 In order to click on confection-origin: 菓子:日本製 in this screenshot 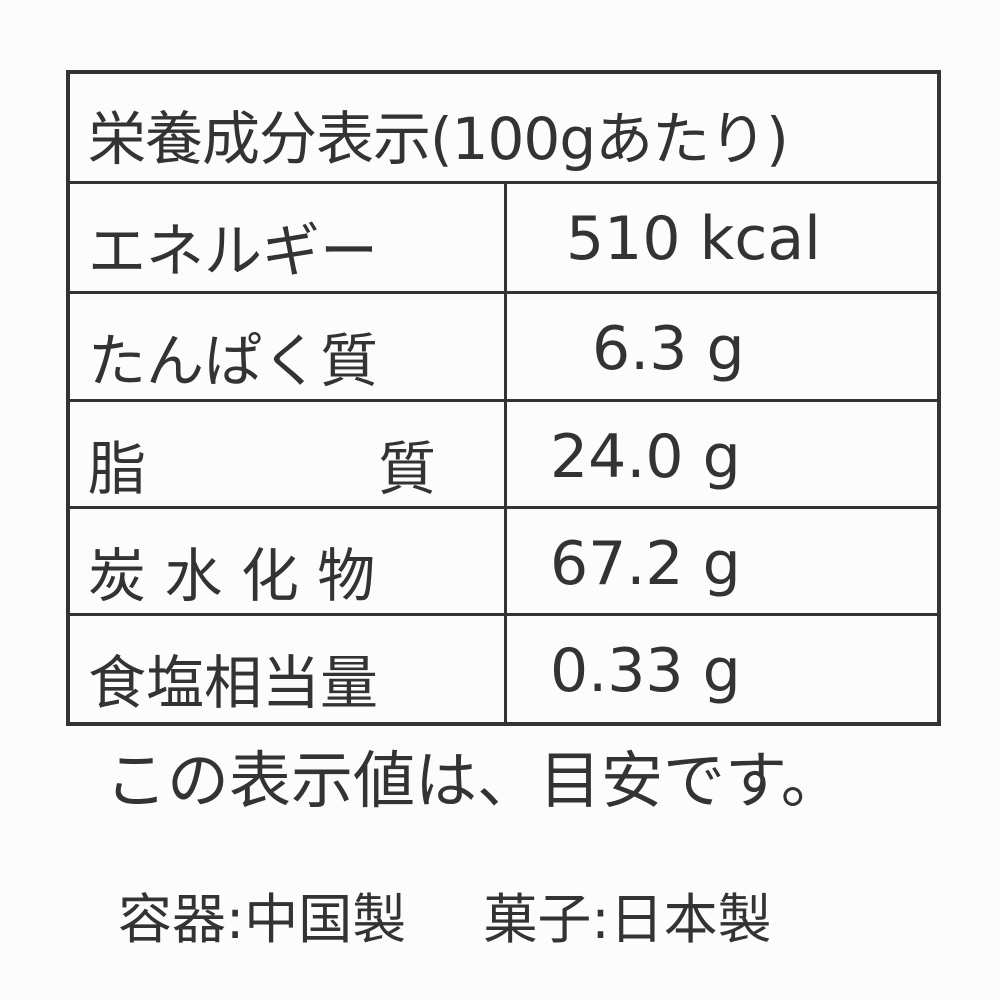, I will do `click(627, 919)`.